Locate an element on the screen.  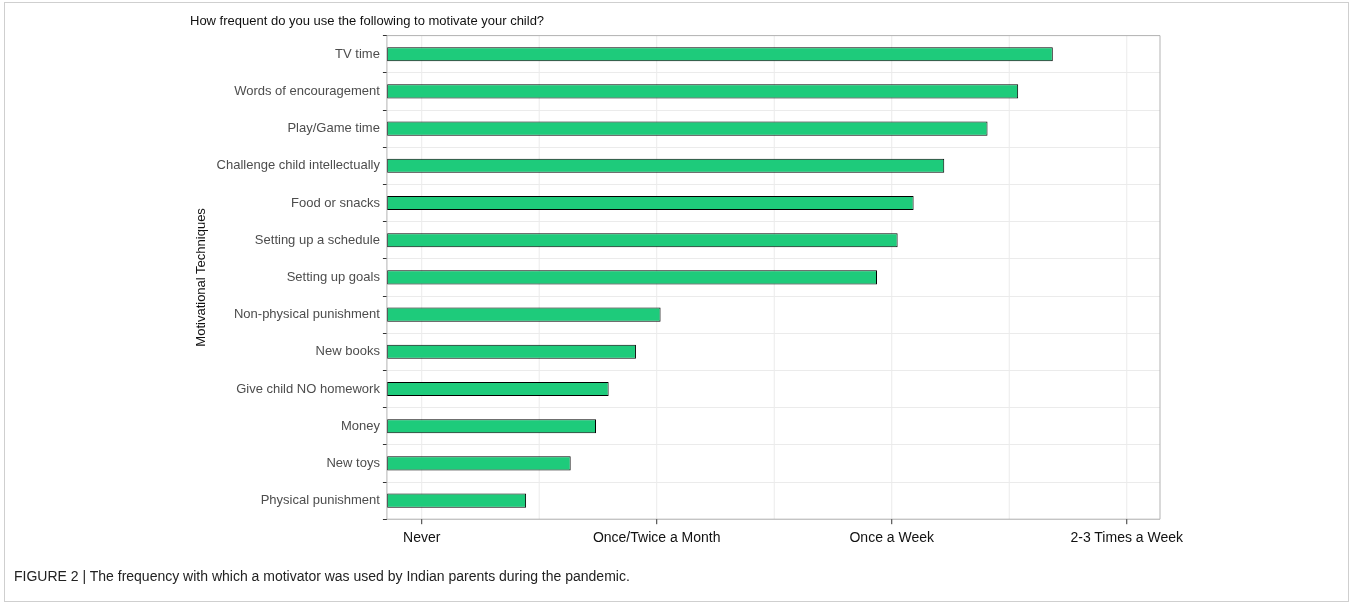
caption: FIGURE 2 | The frequency with which a motivator was used by Indian parents during the pandemic. is located at coordinates (322, 576).